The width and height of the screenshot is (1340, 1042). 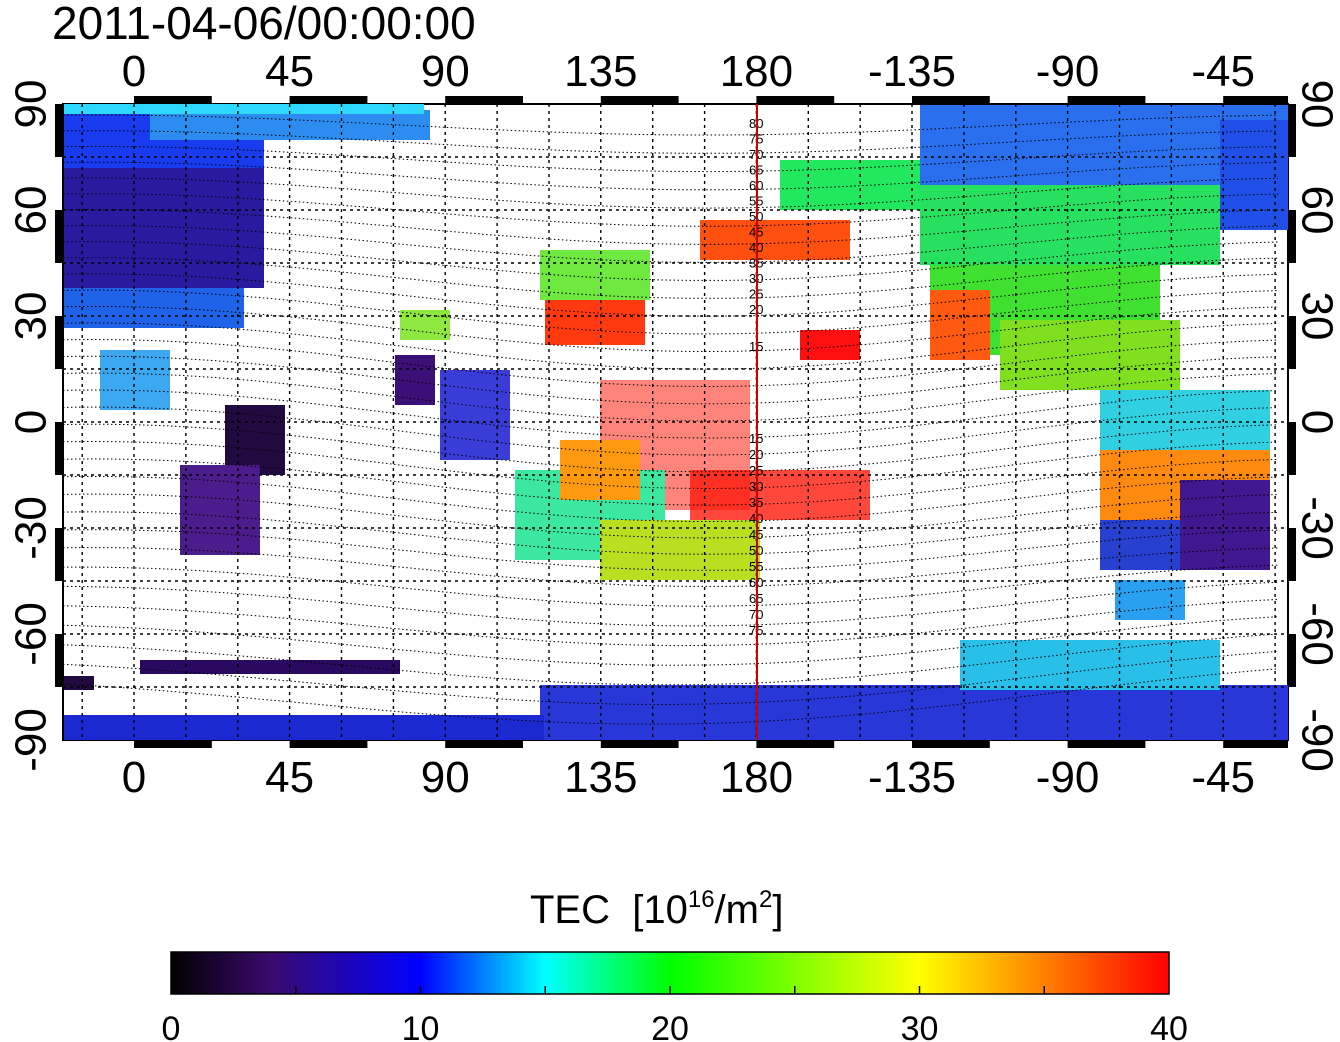 I want to click on colorbar-ticks: 0 10 20 30 40, so click(x=675, y=1014).